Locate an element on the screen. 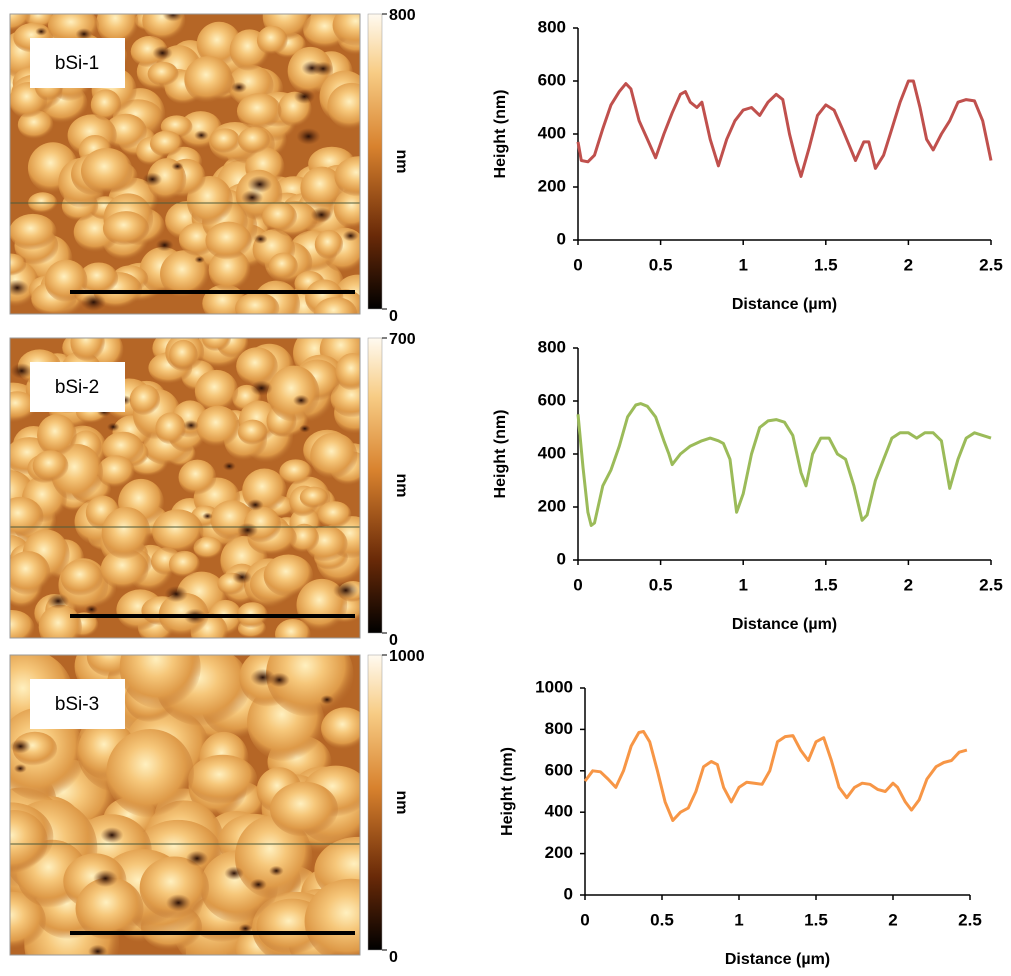 This screenshot has width=1011, height=976. y-tick-label: 400 is located at coordinates (552, 452).